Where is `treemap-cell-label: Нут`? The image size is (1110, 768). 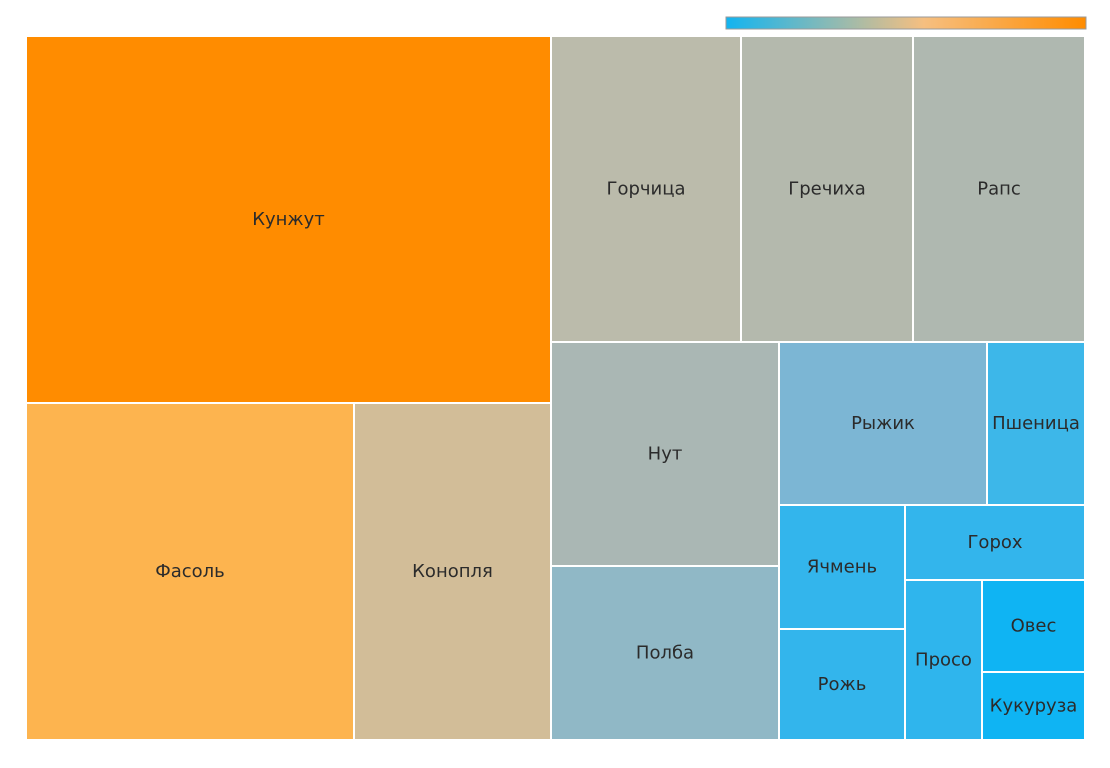 treemap-cell-label: Нут is located at coordinates (665, 454).